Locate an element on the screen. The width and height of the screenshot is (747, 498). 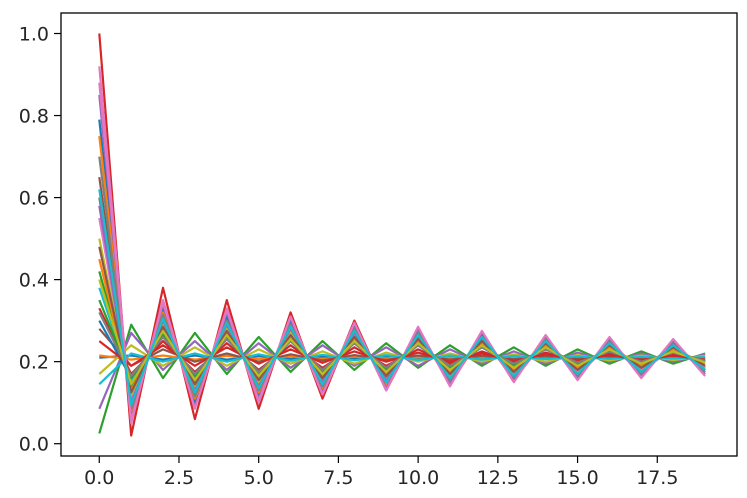
y-tick-label: 1.0 is located at coordinates (34, 35).